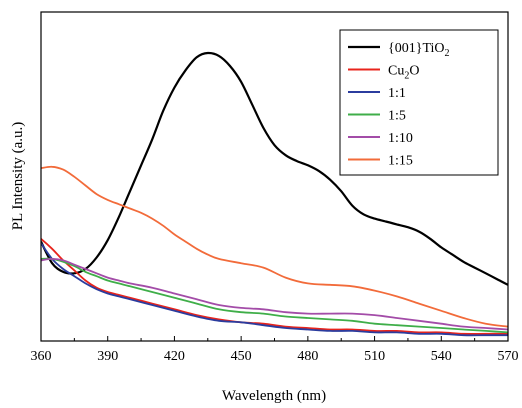 The height and width of the screenshot is (408, 522). Describe the element at coordinates (397, 116) in the screenshot. I see `legend-label-3: 1:5` at that location.